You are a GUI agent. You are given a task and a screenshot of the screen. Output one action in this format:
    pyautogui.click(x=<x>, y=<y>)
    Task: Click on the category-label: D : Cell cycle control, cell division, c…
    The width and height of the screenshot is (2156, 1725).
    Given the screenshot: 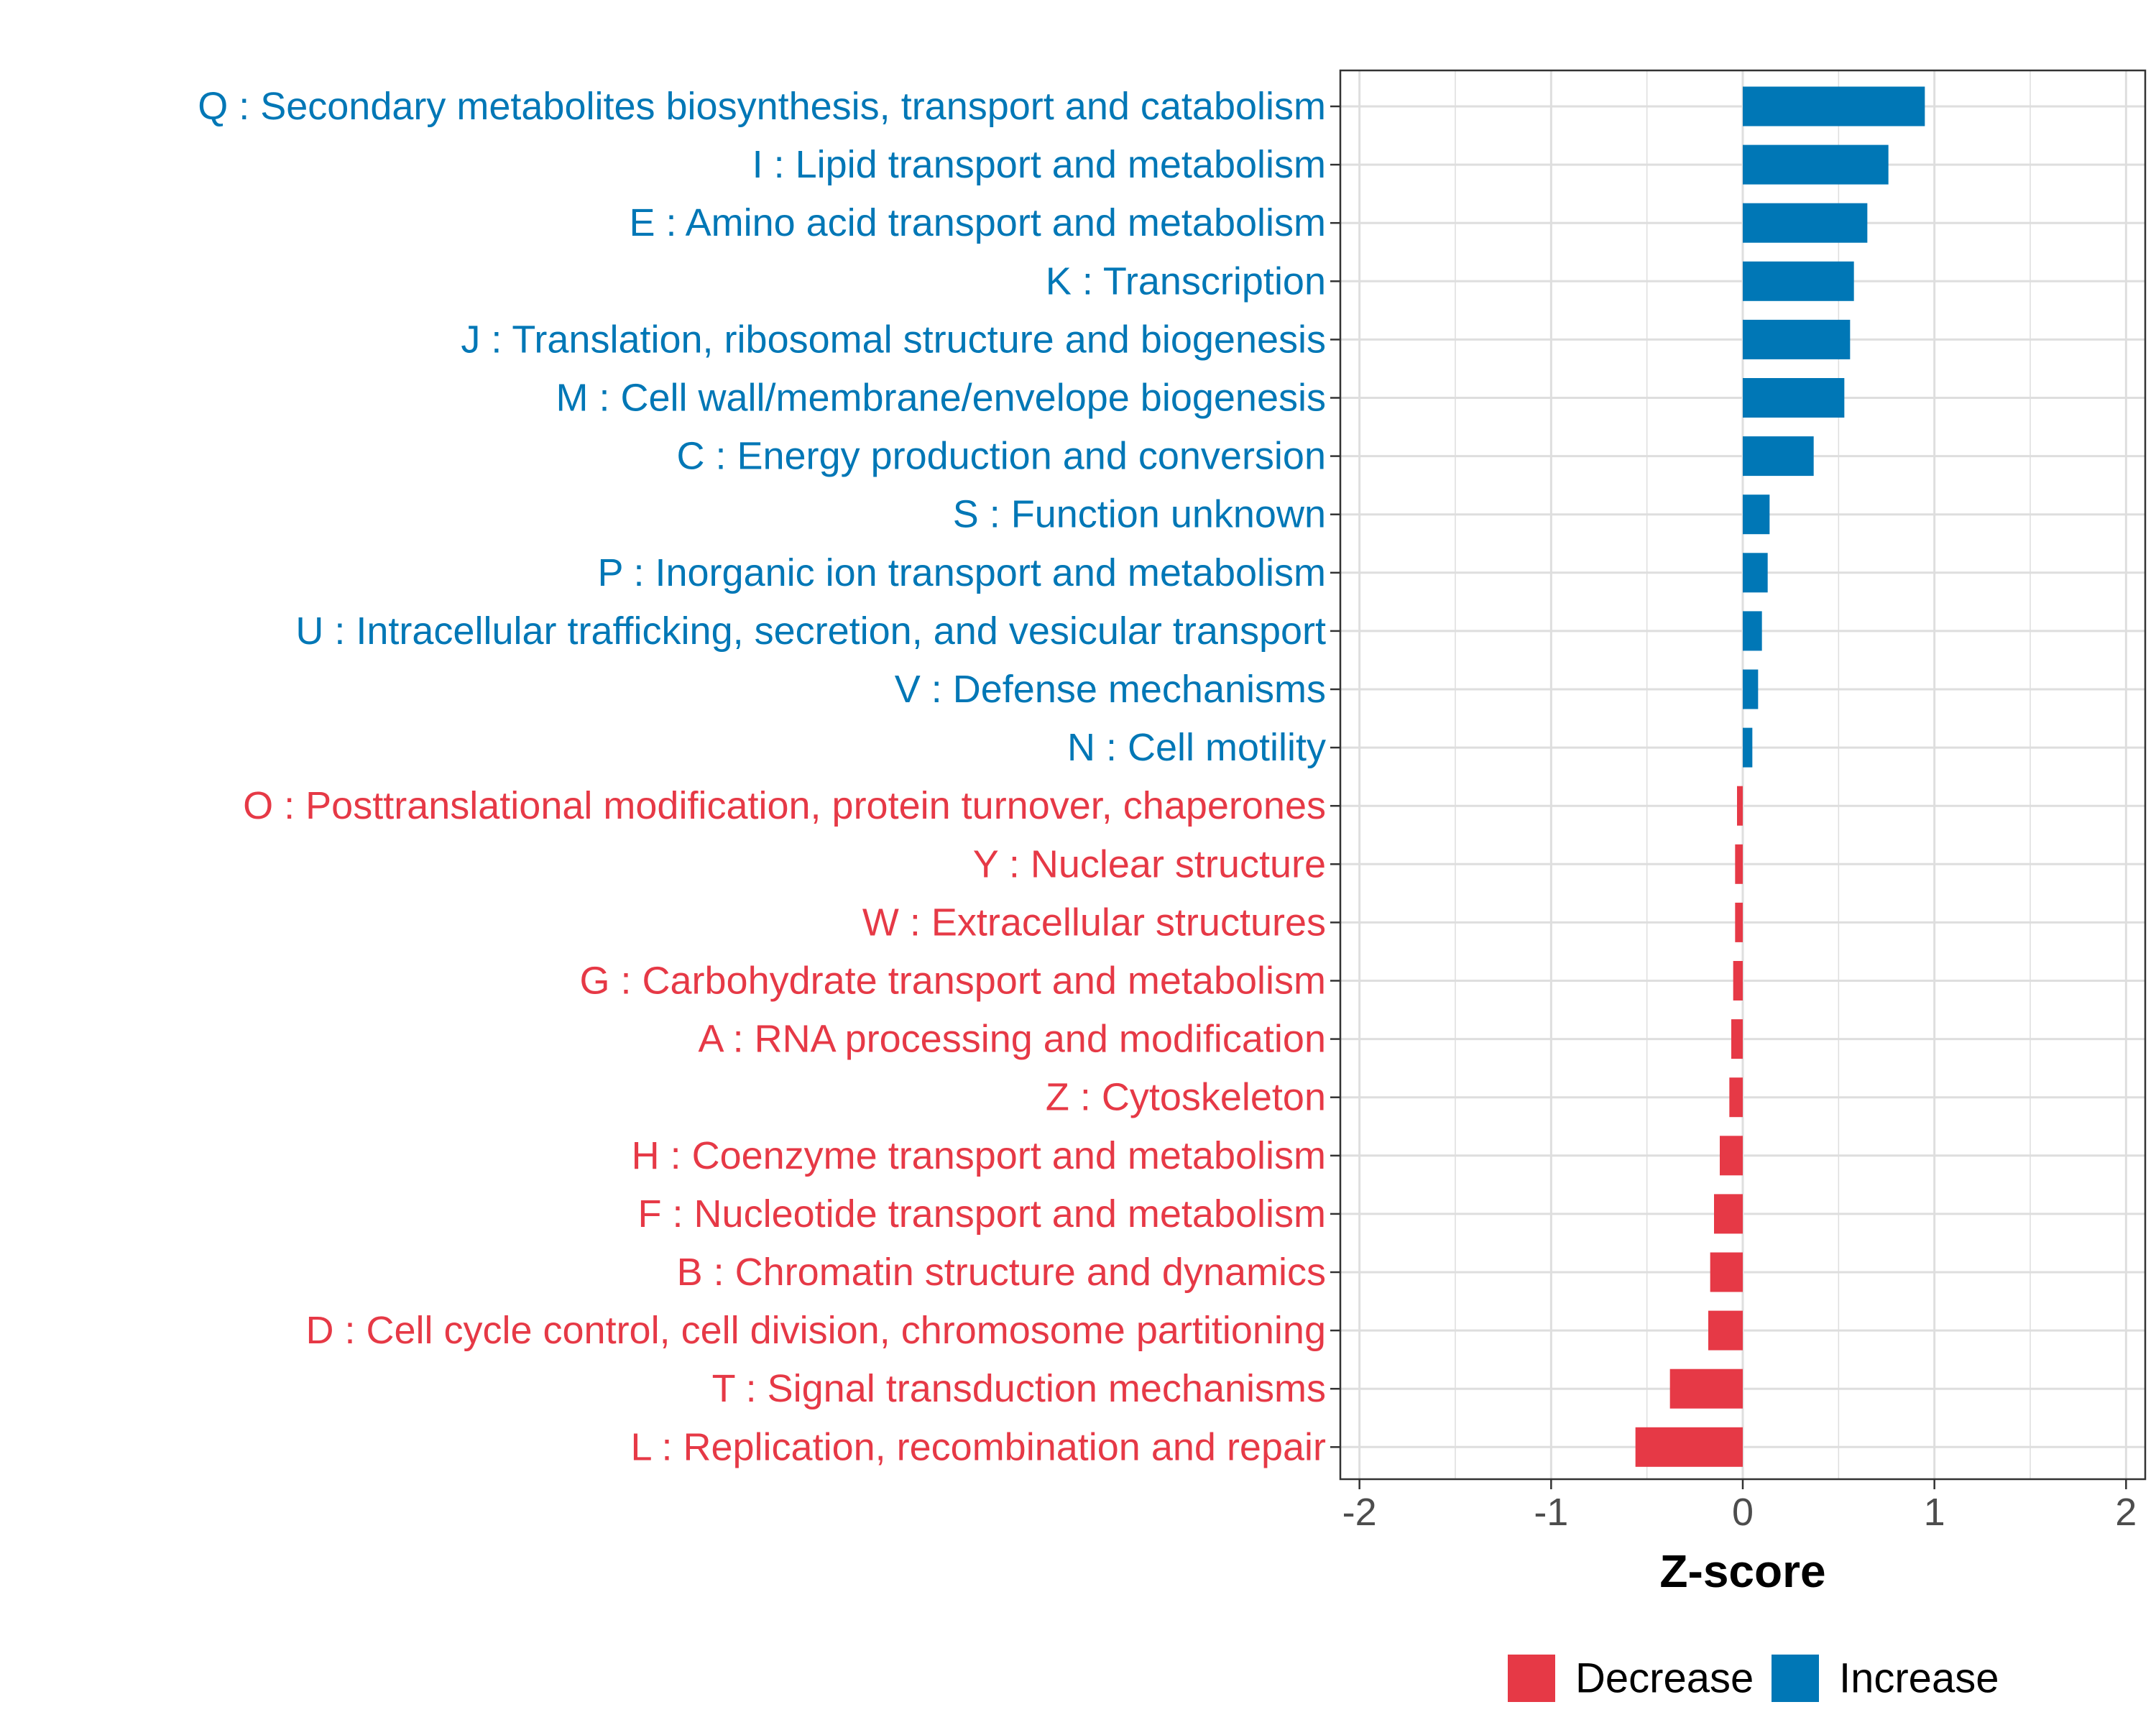 What is the action you would take?
    pyautogui.click(x=815, y=1330)
    